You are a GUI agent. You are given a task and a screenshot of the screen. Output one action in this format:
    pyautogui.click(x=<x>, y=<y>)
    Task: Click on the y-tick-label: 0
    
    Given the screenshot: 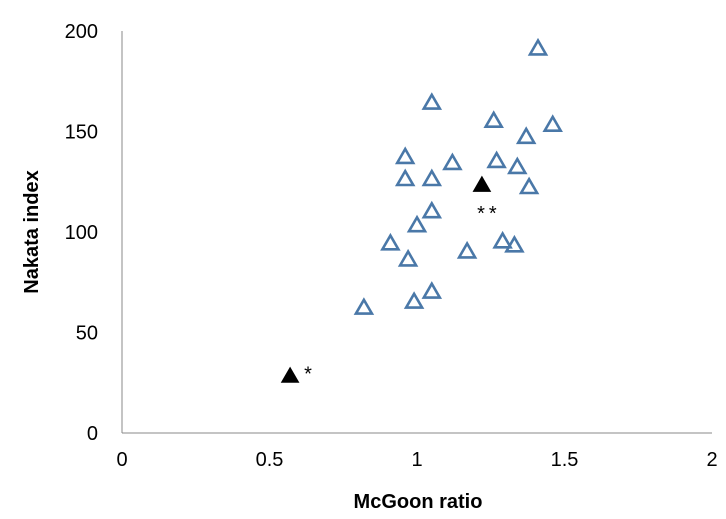 What is the action you would take?
    pyautogui.click(x=92, y=434)
    